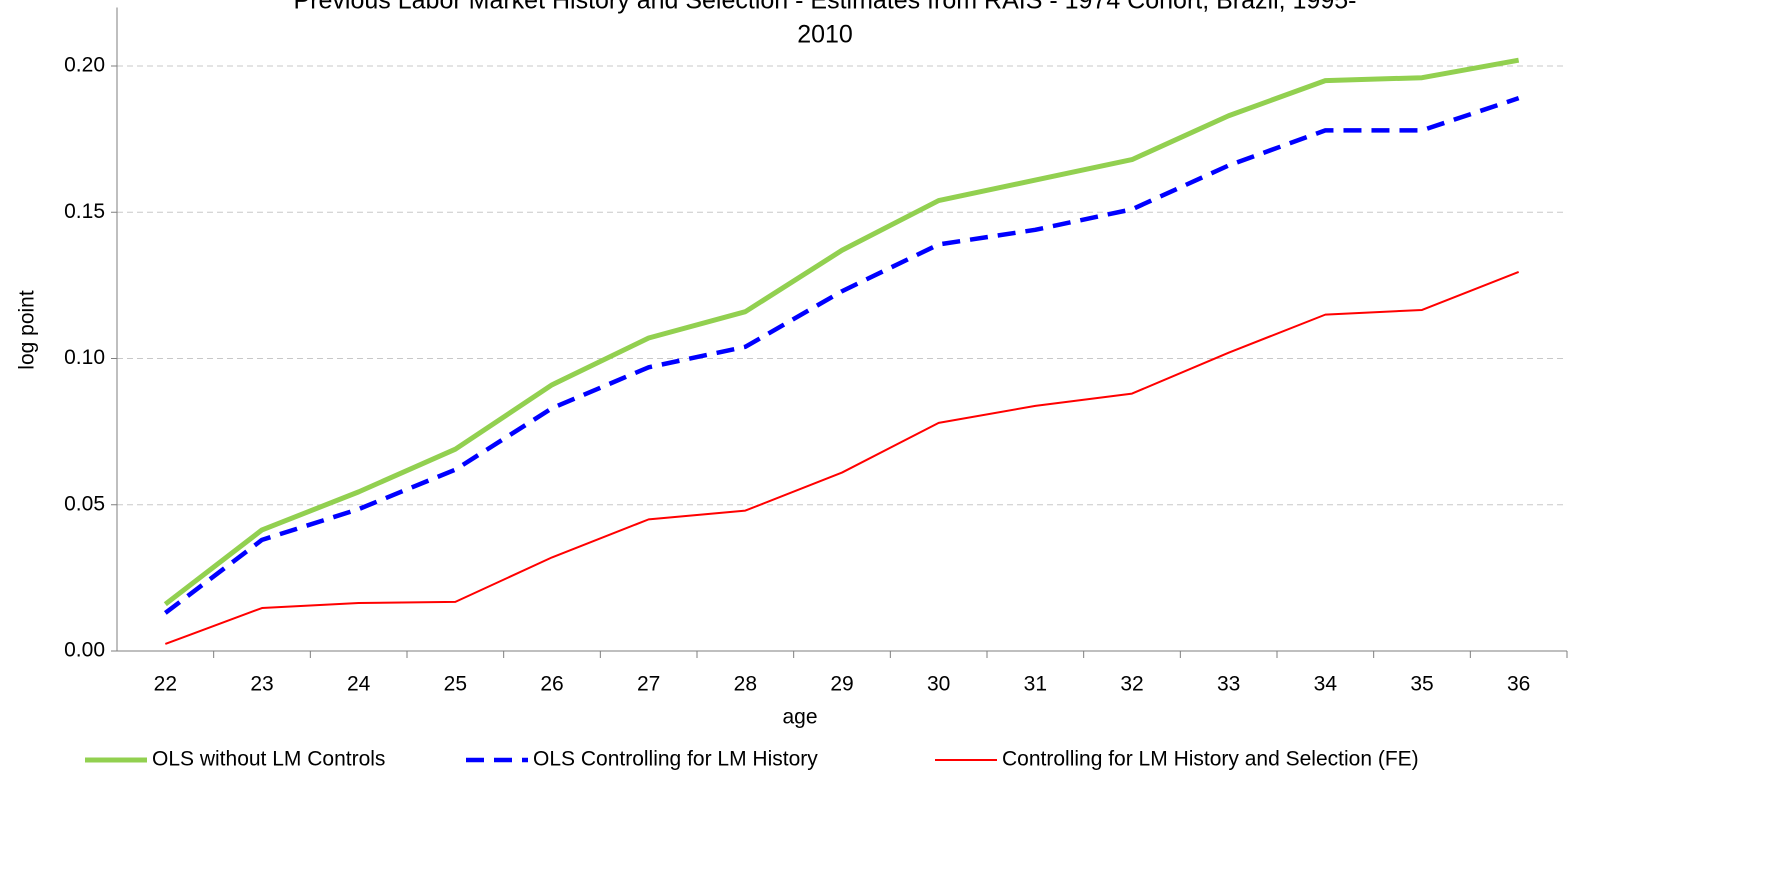 Image resolution: width=1778 pixels, height=885 pixels. I want to click on y-tick-label: 0.10, so click(84, 357).